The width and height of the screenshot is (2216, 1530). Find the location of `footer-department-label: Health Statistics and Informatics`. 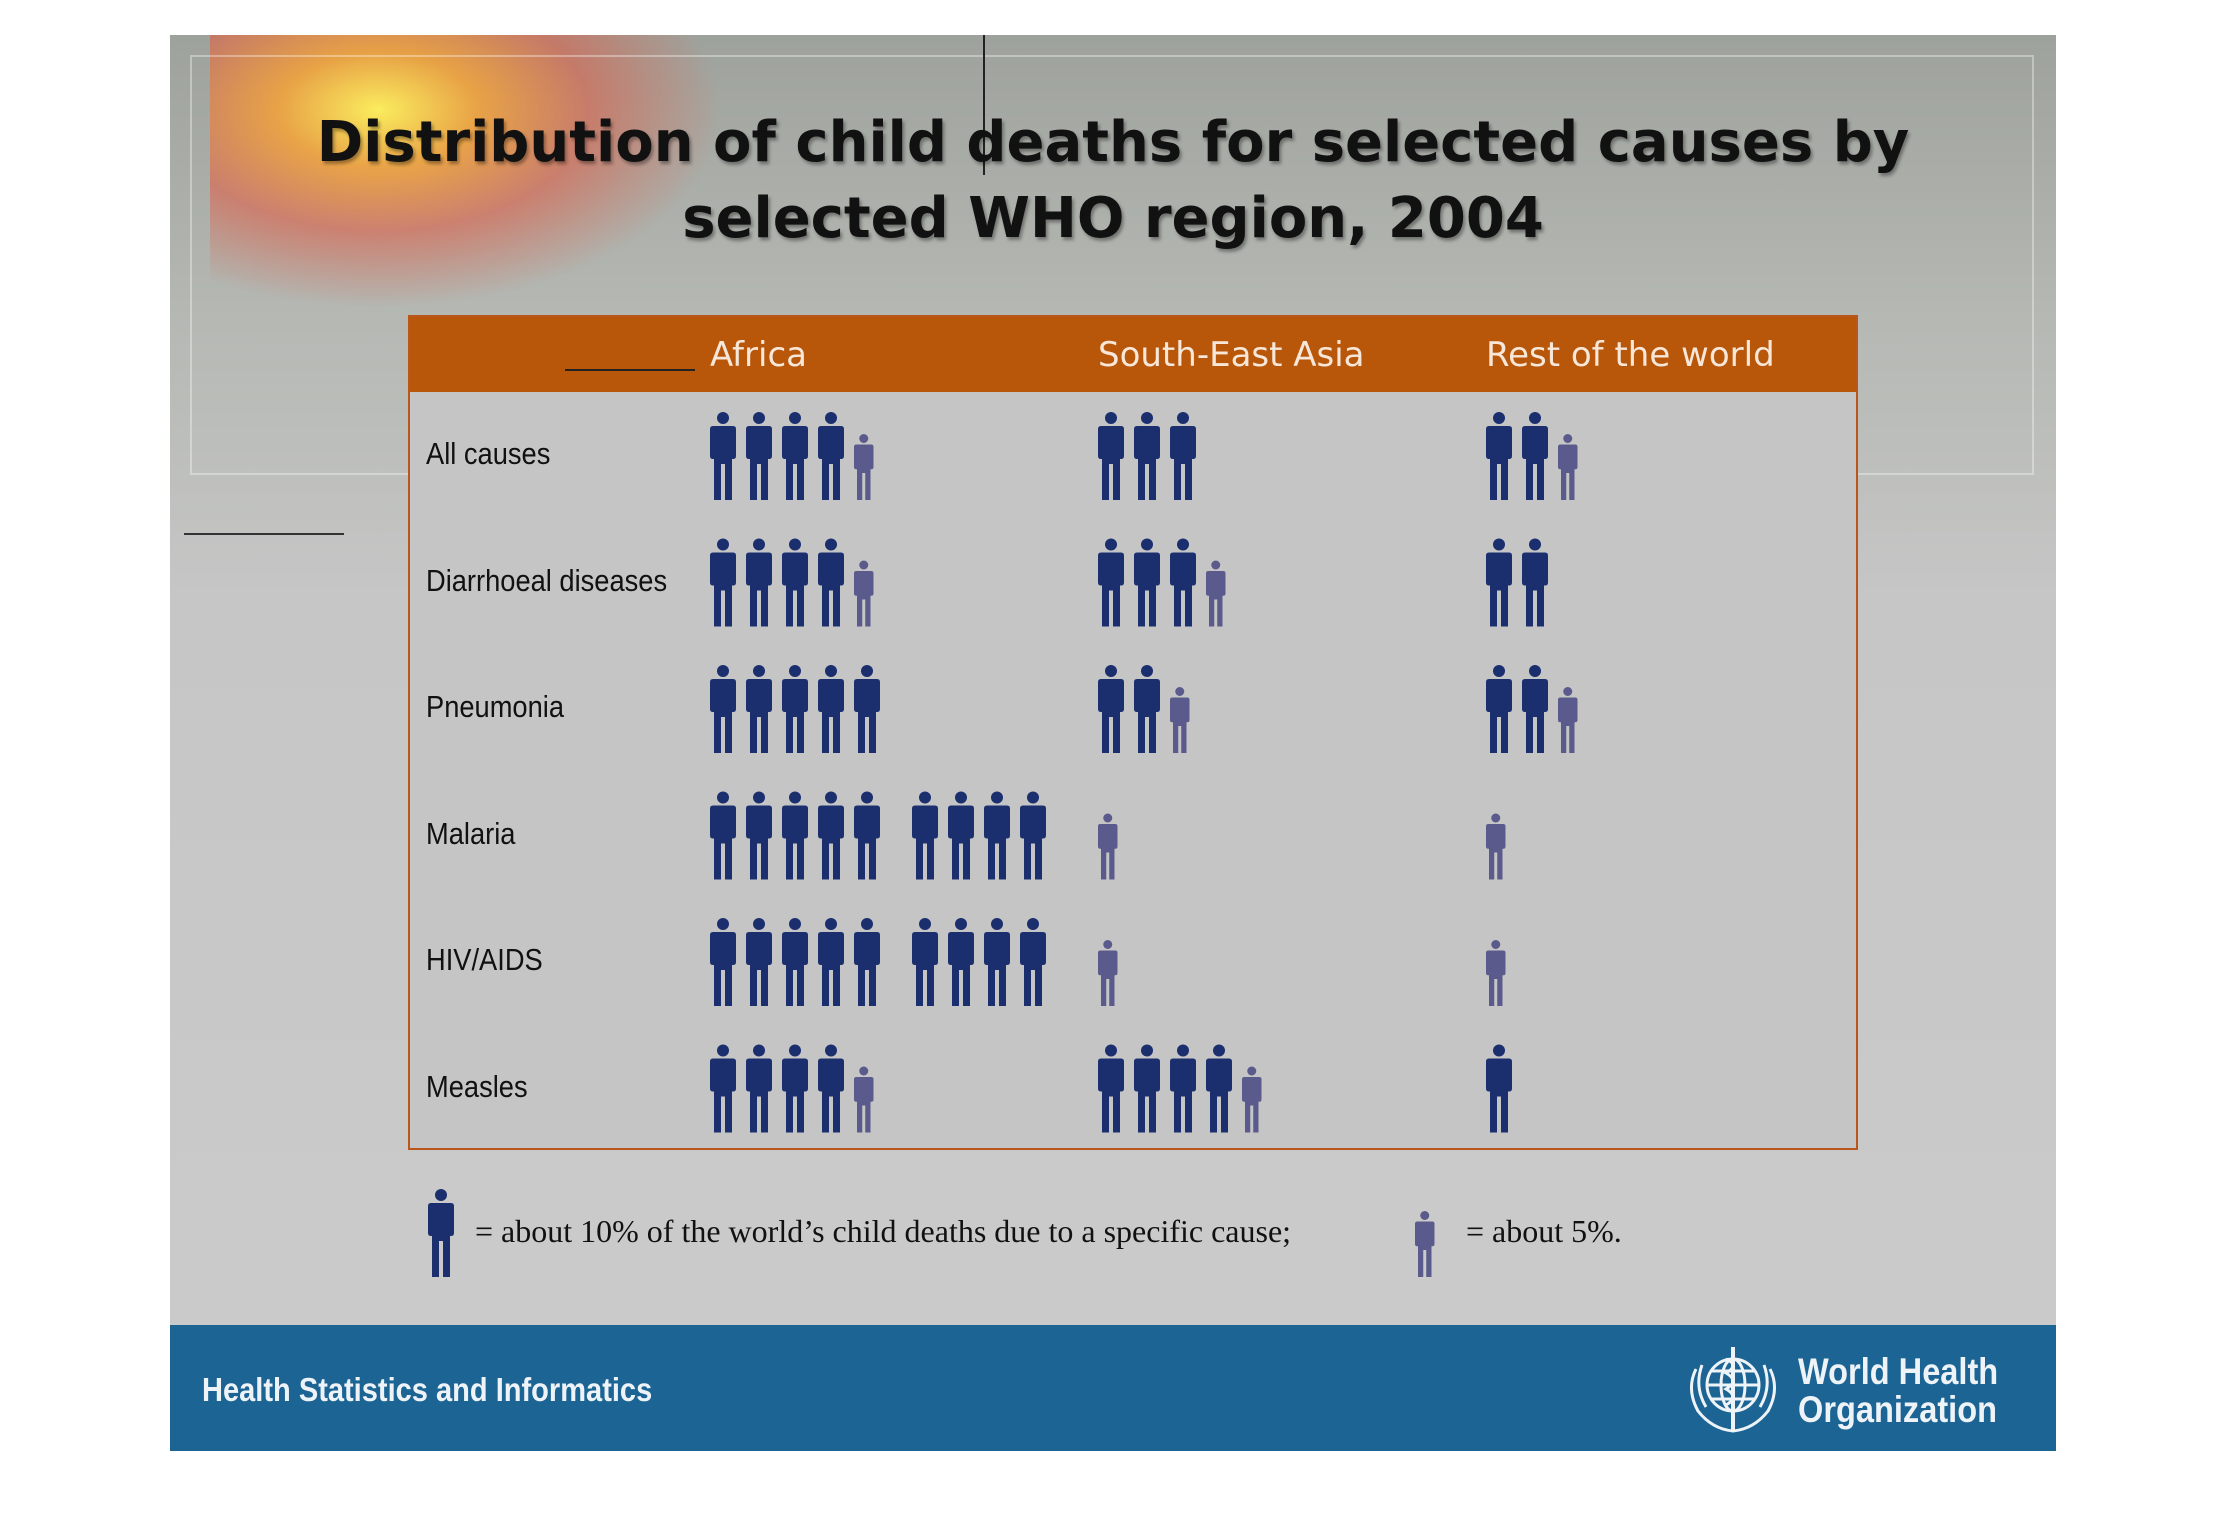

footer-department-label: Health Statistics and Informatics is located at coordinates (427, 1389).